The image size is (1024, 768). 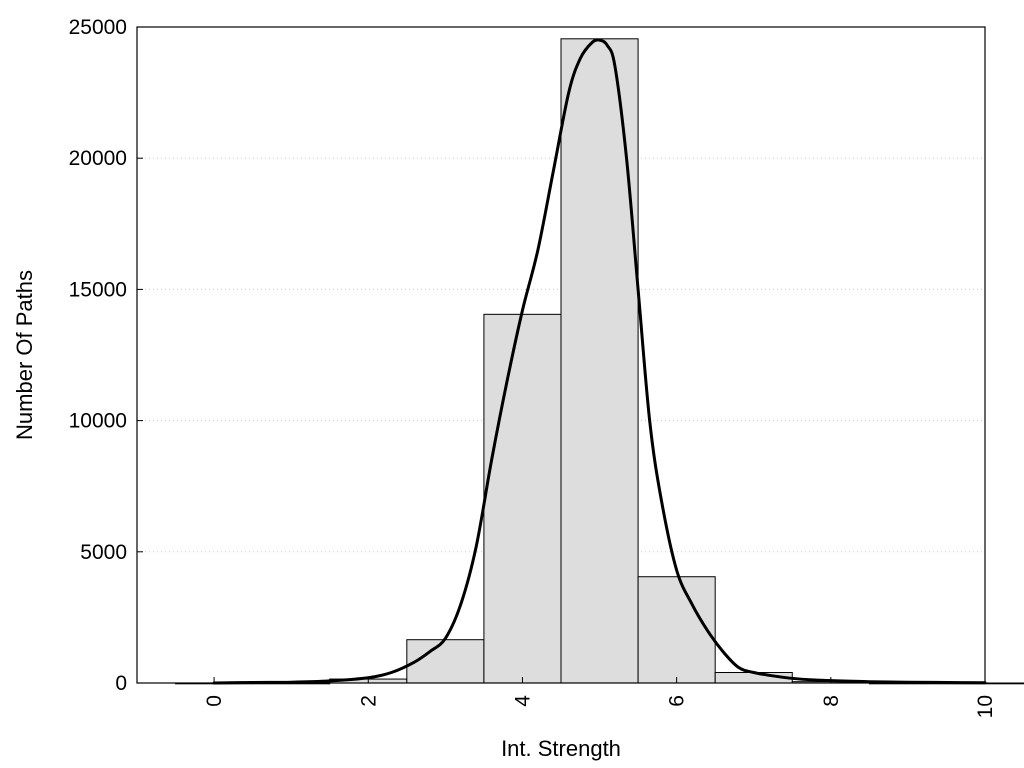 What do you see at coordinates (600, 697) in the screenshot?
I see `x-axis-ticks: 0 2 4 6 8 10` at bounding box center [600, 697].